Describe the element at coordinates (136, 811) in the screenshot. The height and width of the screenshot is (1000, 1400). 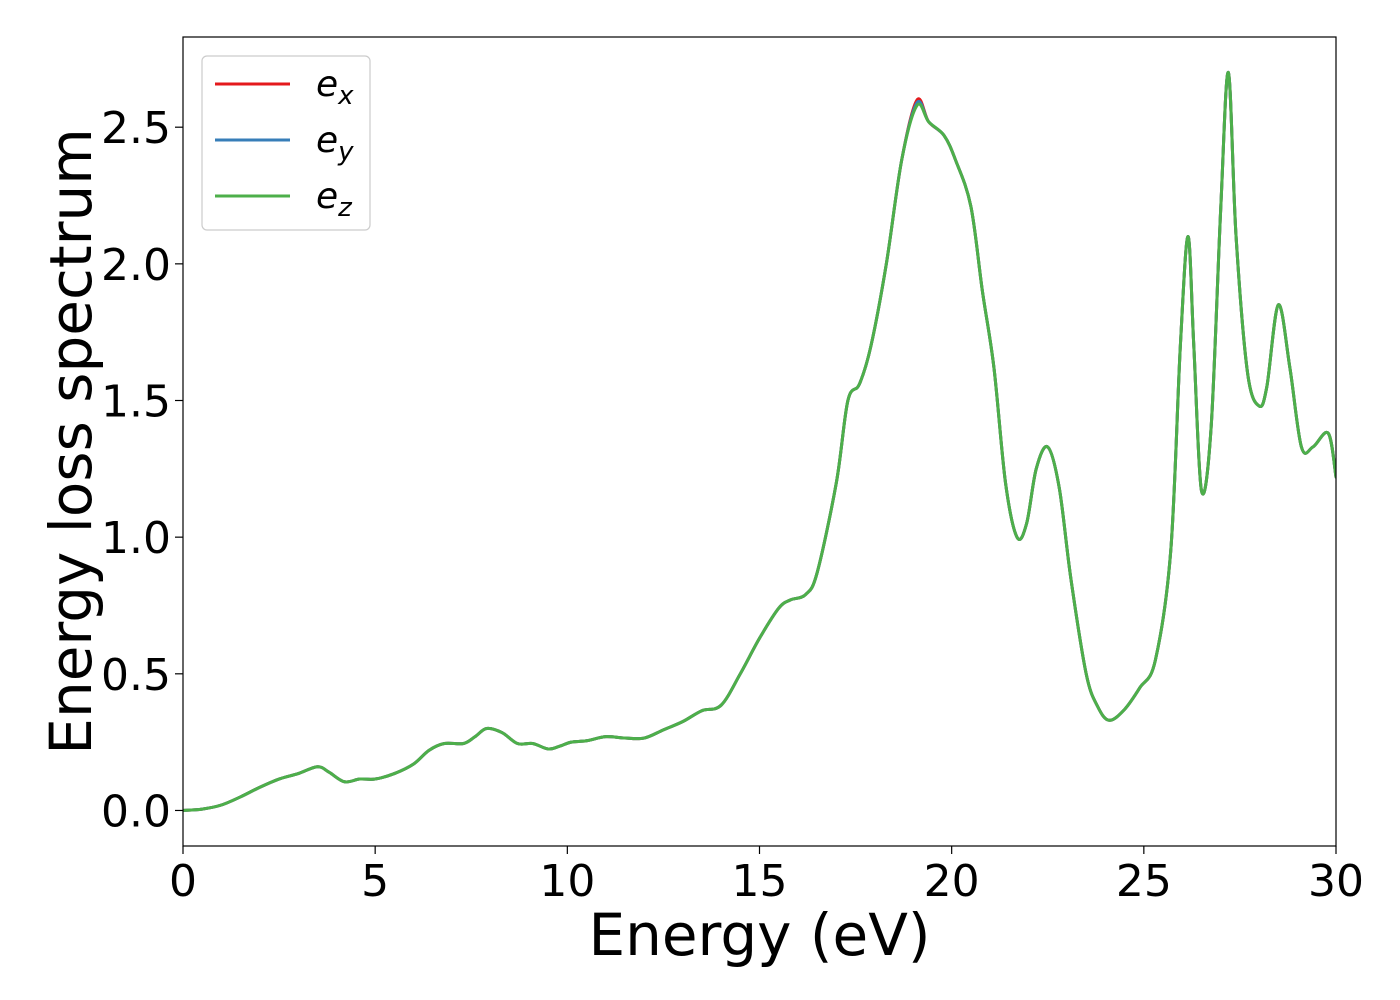
I see `y-tick-label: 0.0` at that location.